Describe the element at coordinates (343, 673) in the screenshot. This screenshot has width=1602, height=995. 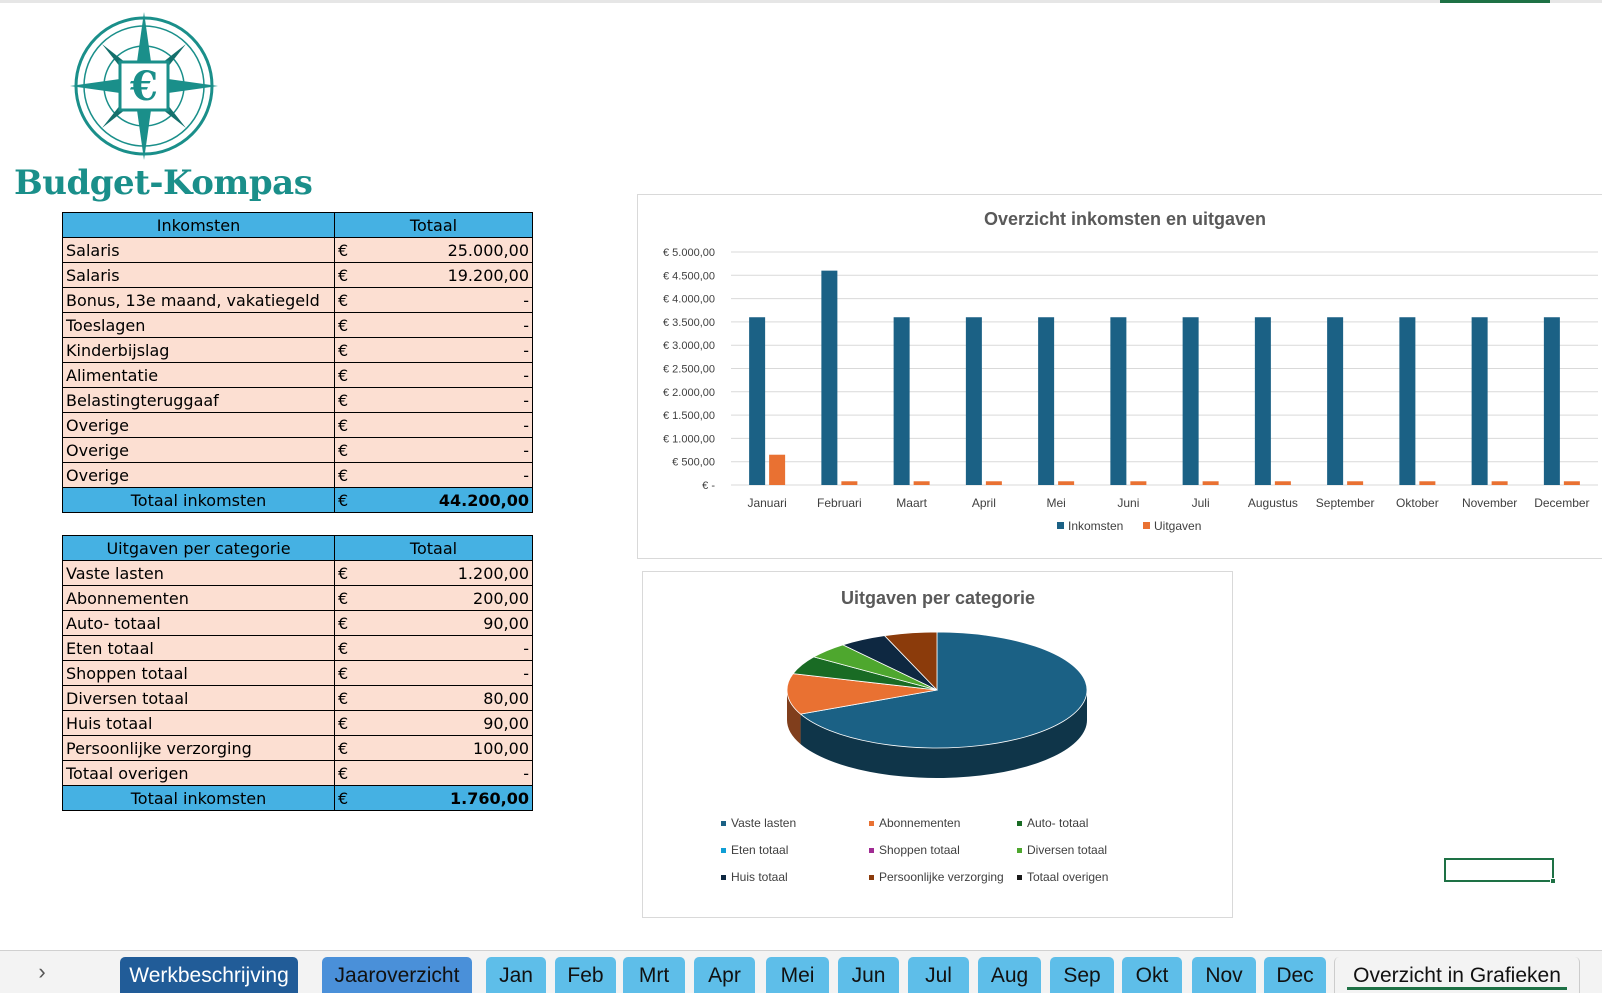
I see `euro-sign: €` at that location.